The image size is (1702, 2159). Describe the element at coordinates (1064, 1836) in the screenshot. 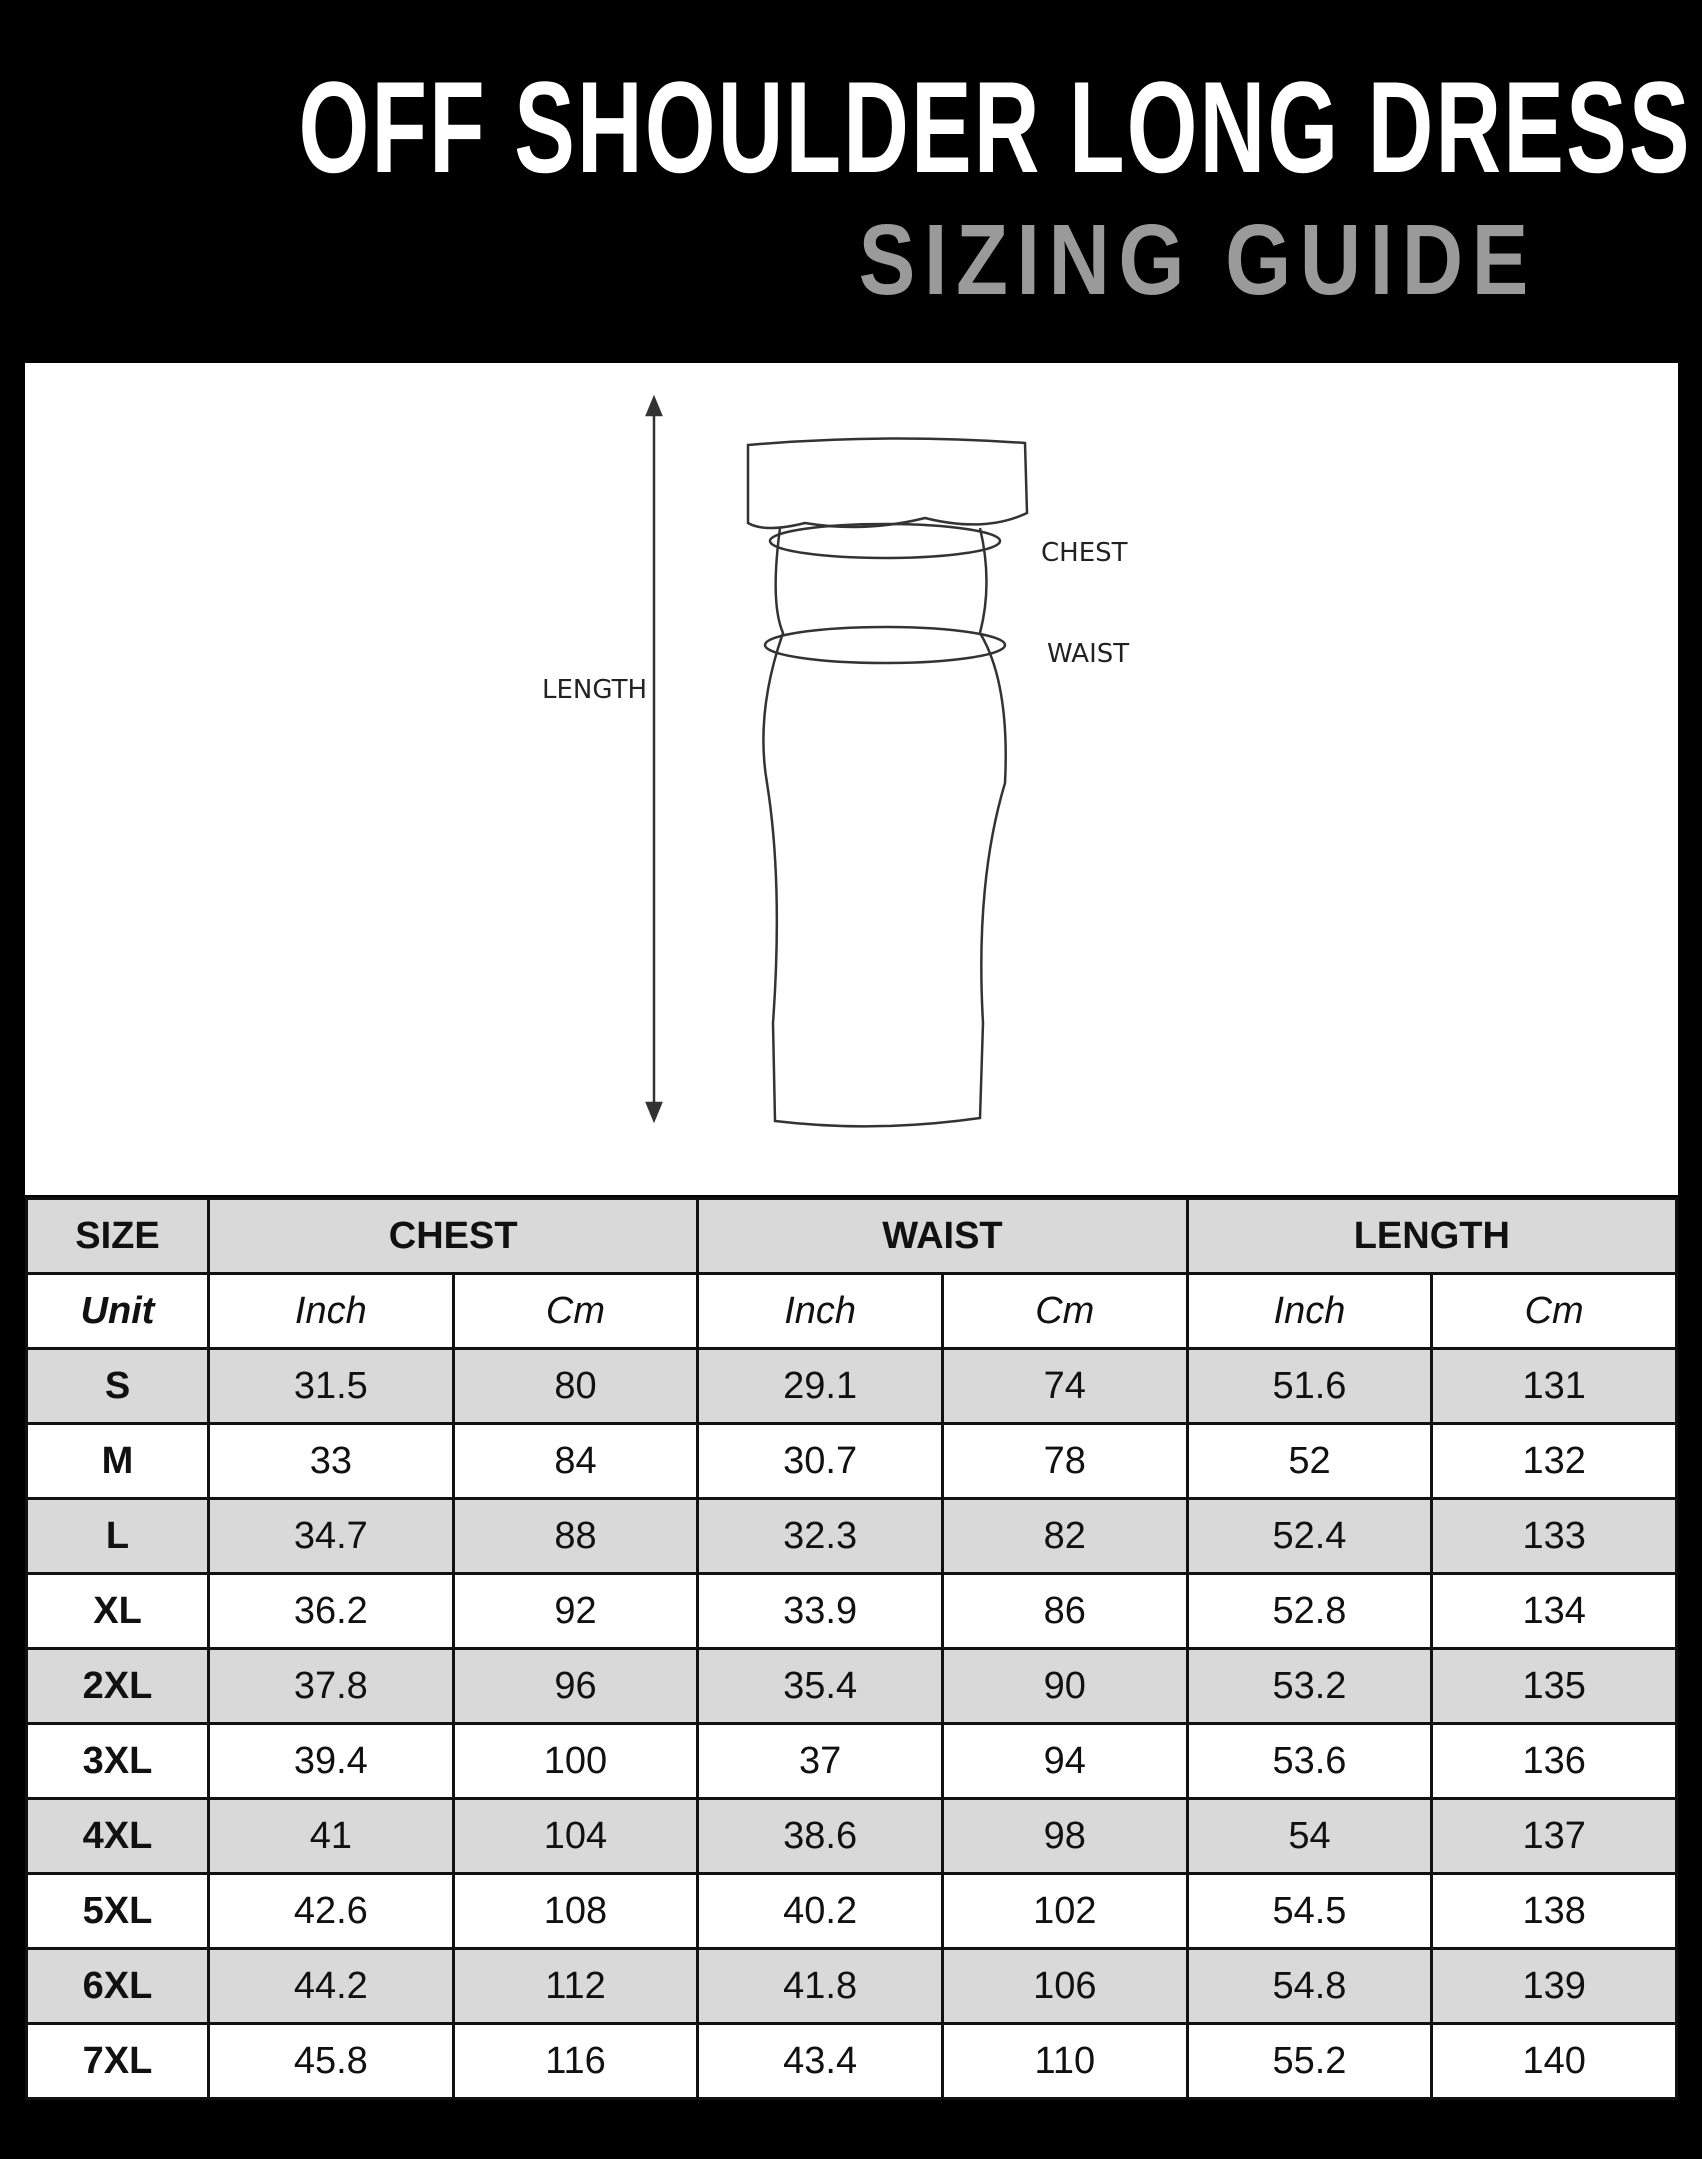

I see `value-cell: 98` at that location.